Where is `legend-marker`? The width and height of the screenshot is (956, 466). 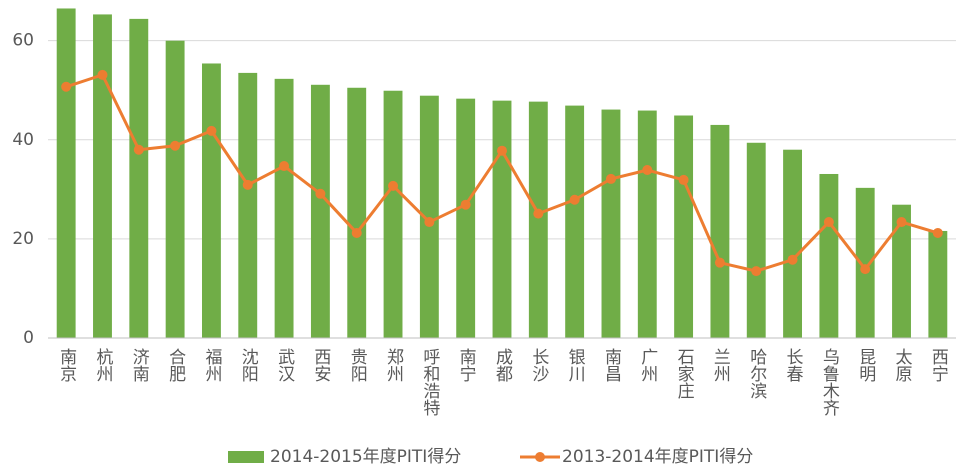
legend-marker is located at coordinates (540, 457).